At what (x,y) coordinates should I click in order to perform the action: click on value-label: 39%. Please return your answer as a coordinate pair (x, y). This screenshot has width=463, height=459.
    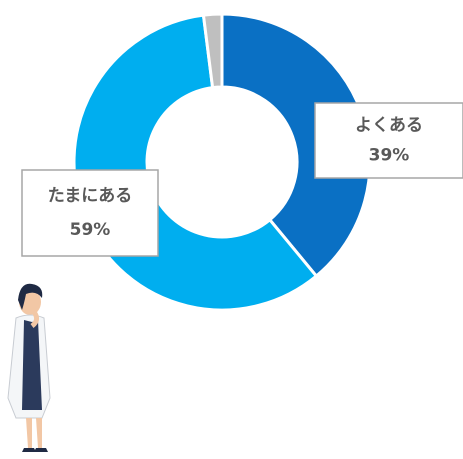
    Looking at the image, I should click on (389, 156).